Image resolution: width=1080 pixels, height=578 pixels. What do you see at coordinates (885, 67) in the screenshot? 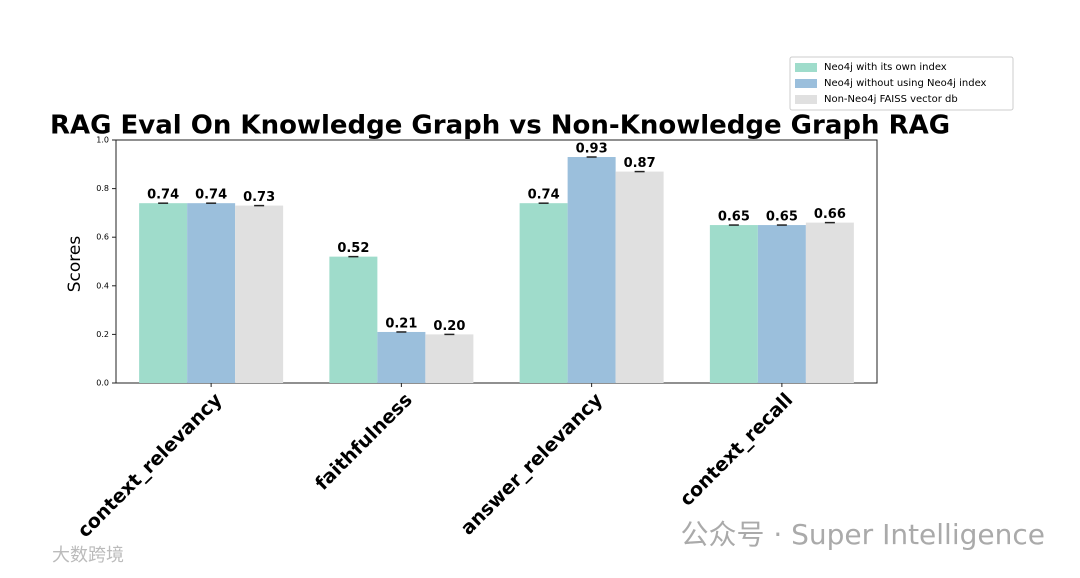
I see `legend-label: Neo4j with its own index` at bounding box center [885, 67].